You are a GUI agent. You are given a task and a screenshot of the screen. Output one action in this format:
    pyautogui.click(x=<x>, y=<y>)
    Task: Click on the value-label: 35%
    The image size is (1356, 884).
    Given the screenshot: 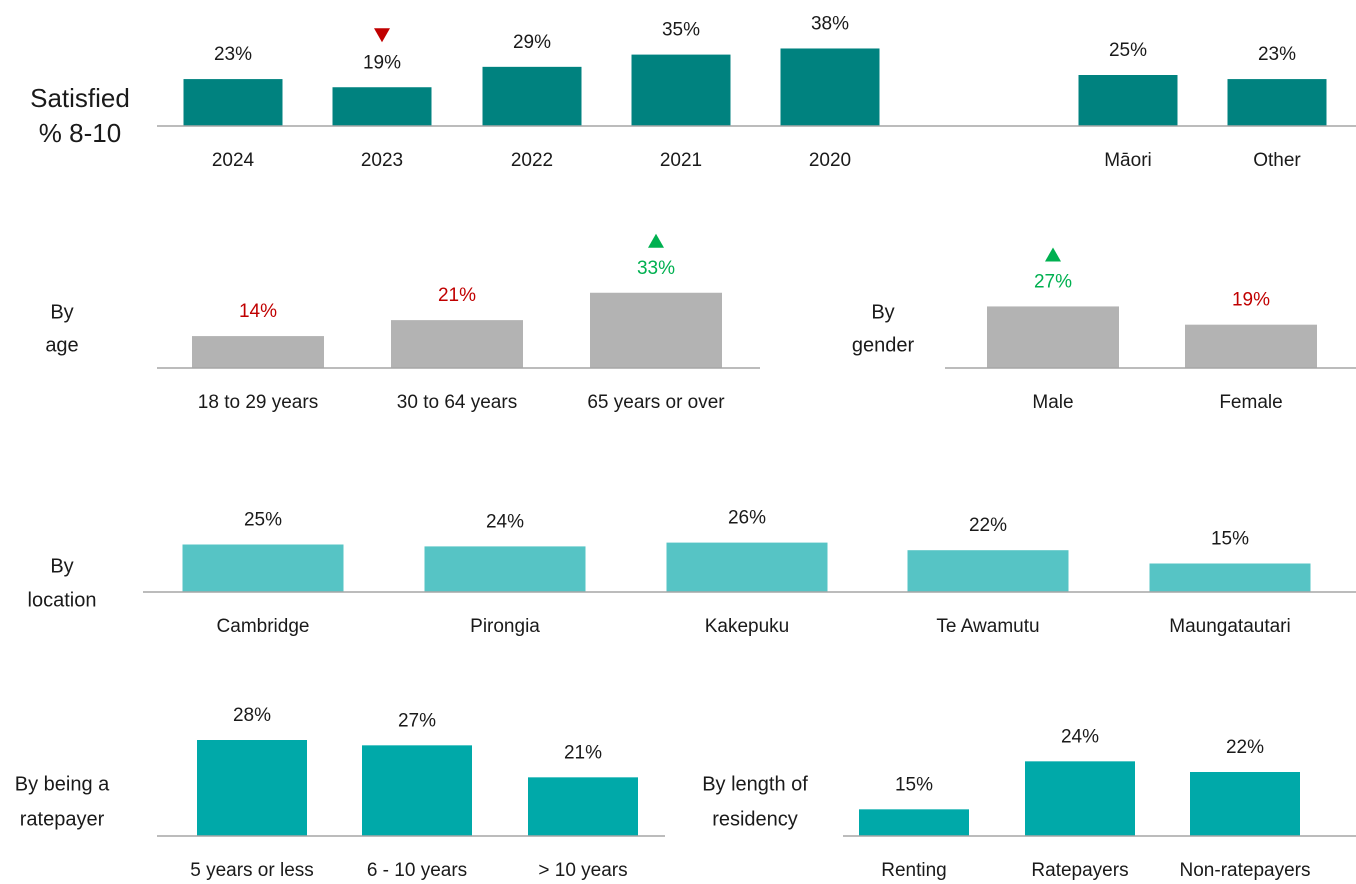 What is the action you would take?
    pyautogui.click(x=681, y=30)
    